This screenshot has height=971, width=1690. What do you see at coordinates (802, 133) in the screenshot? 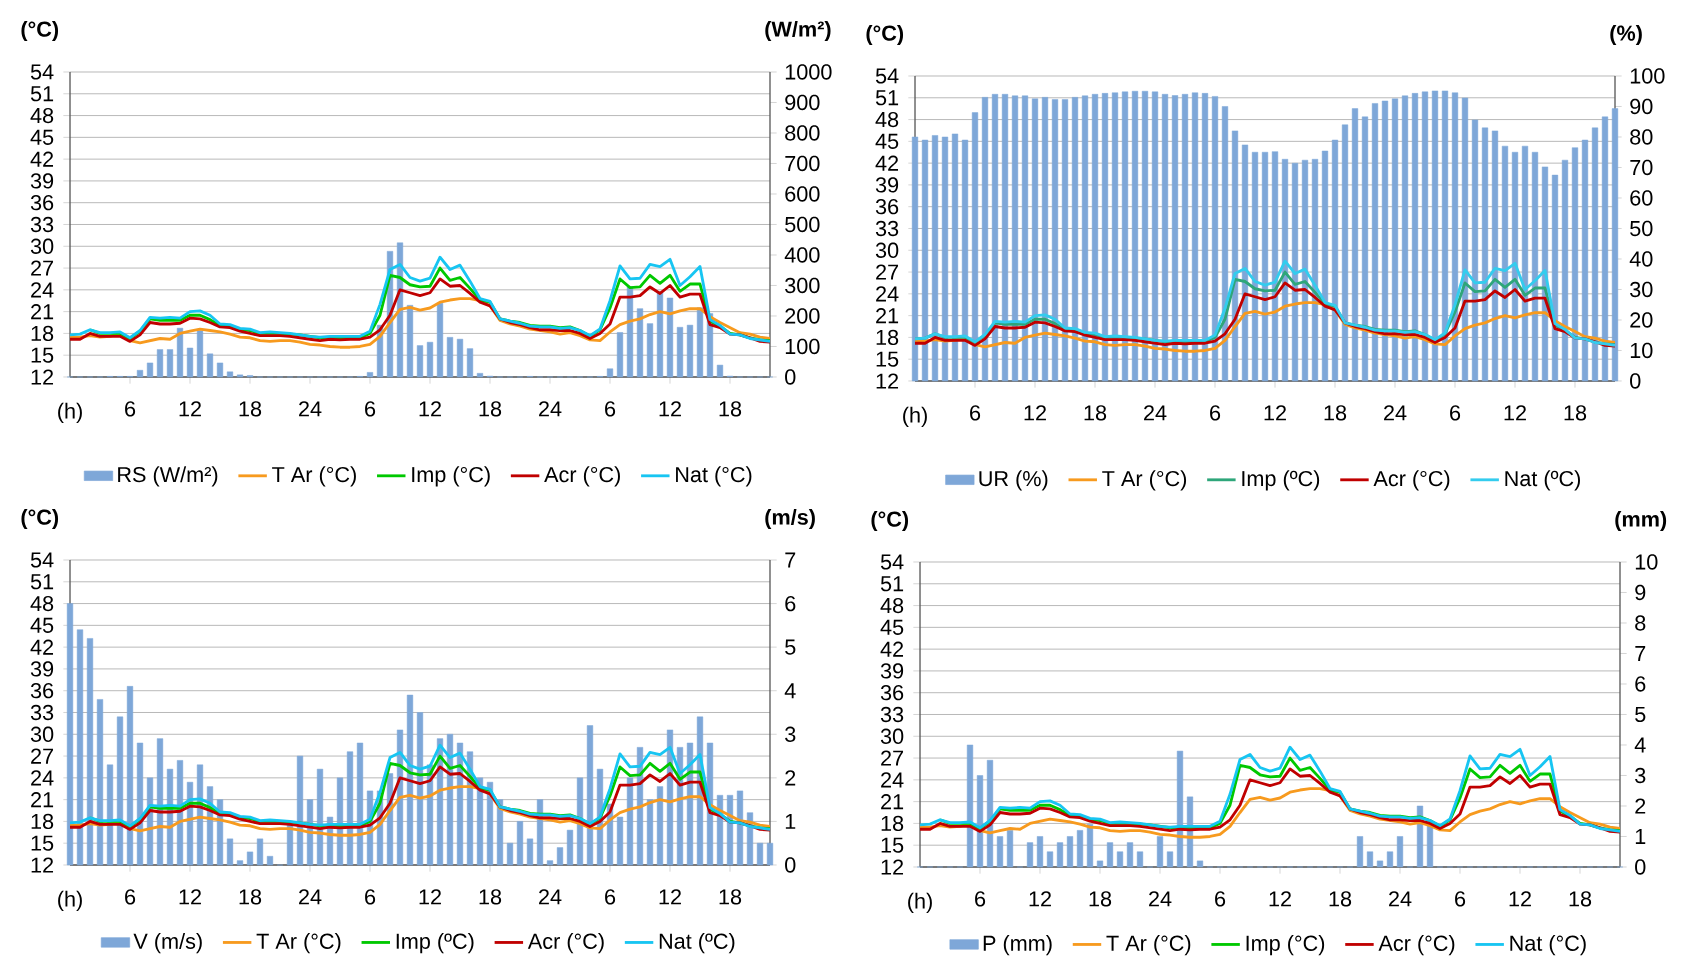
I see `y2-tick-label: 800` at bounding box center [802, 133].